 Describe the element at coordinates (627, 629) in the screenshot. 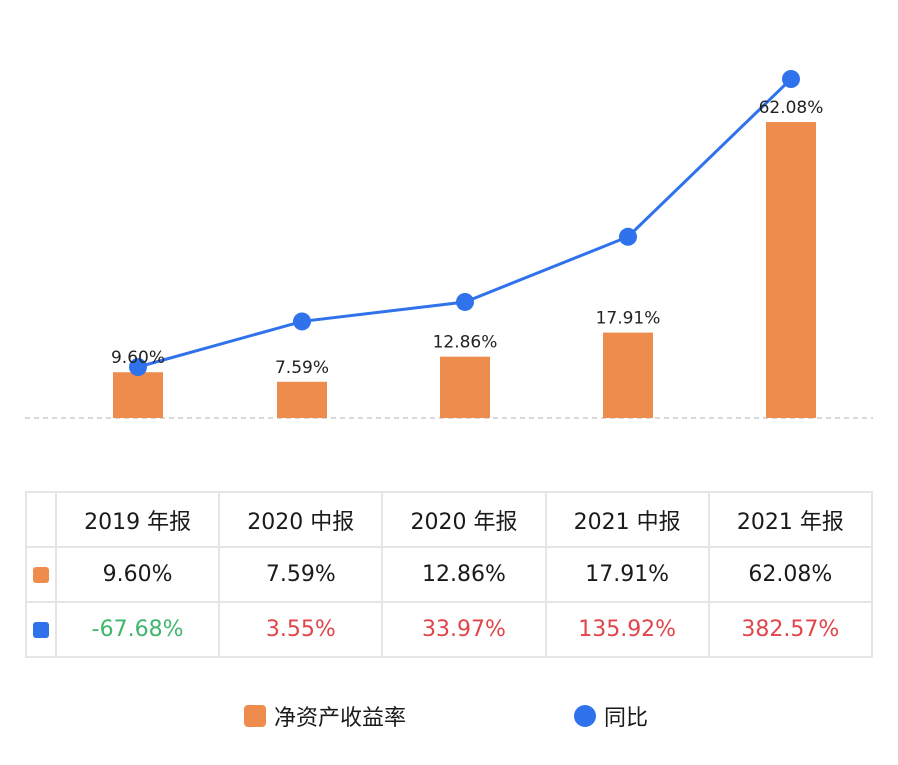

I see `yoy-value-cell: 135.92%` at that location.